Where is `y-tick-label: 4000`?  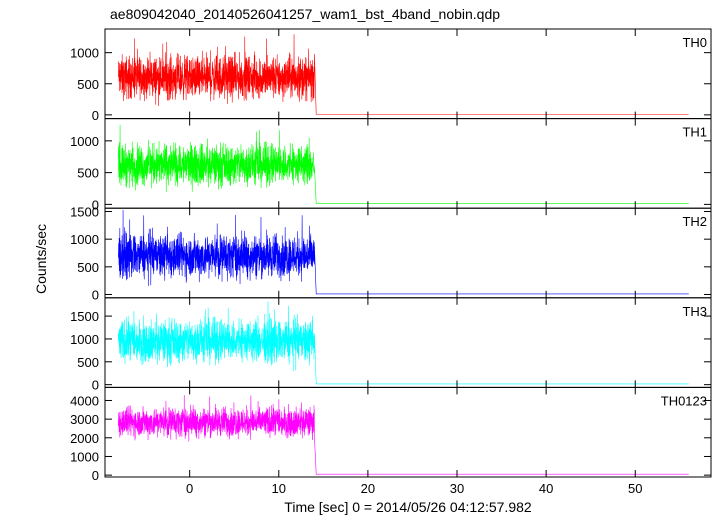 y-tick-label: 4000 is located at coordinates (84, 400).